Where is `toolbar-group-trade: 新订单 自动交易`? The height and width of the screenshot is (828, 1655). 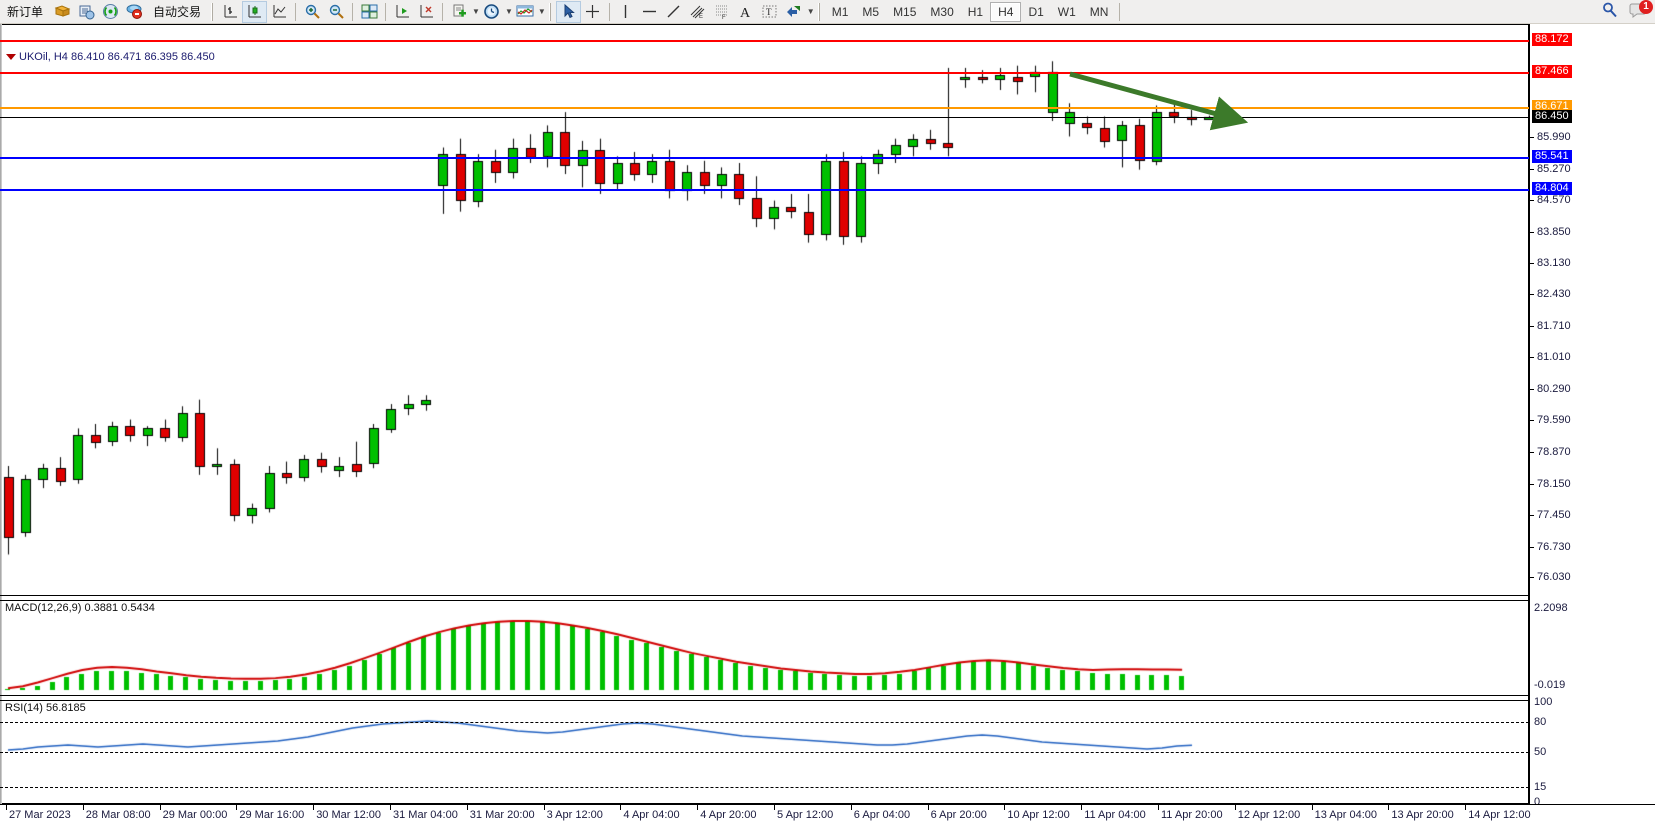
toolbar-group-trade: 新订单 自动交易 is located at coordinates (104, 12).